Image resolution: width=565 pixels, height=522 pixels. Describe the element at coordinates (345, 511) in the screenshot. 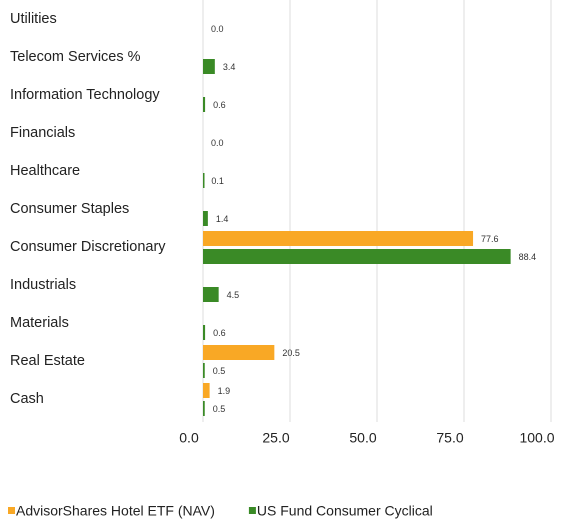

I see `legend-label: US Fund Consumer Cyclical` at that location.